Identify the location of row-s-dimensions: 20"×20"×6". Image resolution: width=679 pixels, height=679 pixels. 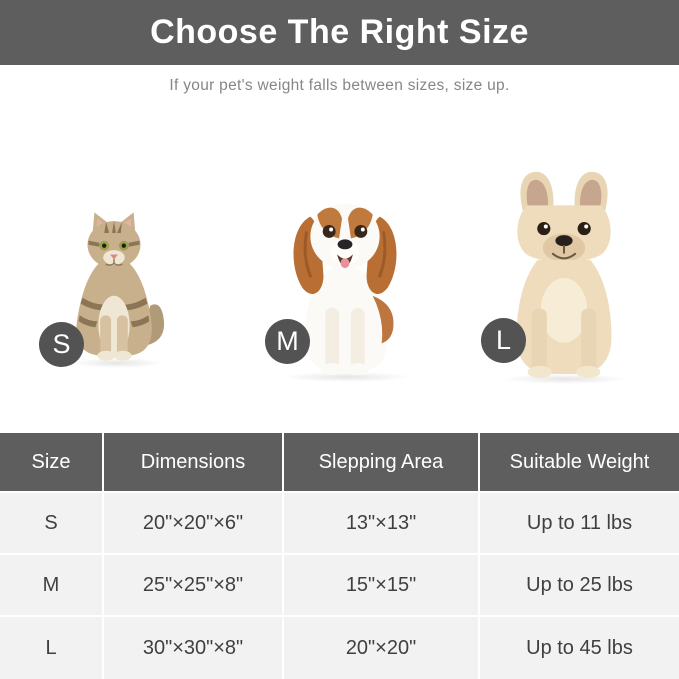
(193, 523).